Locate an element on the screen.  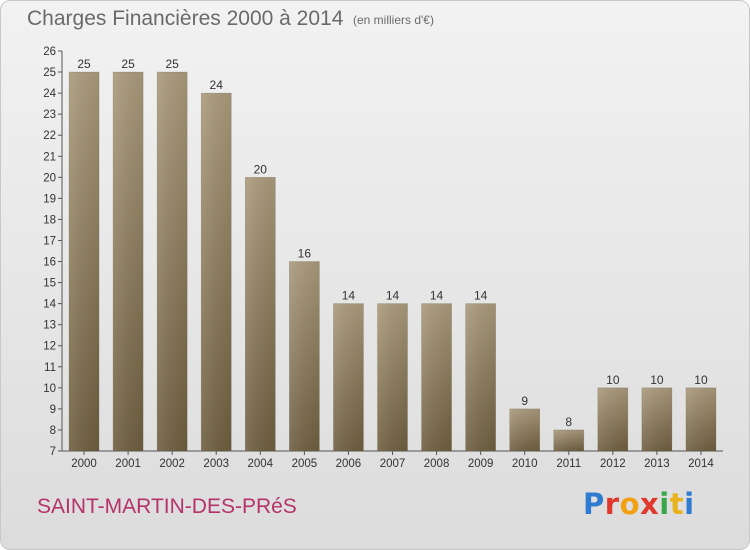
data-label: 20 is located at coordinates (261, 169).